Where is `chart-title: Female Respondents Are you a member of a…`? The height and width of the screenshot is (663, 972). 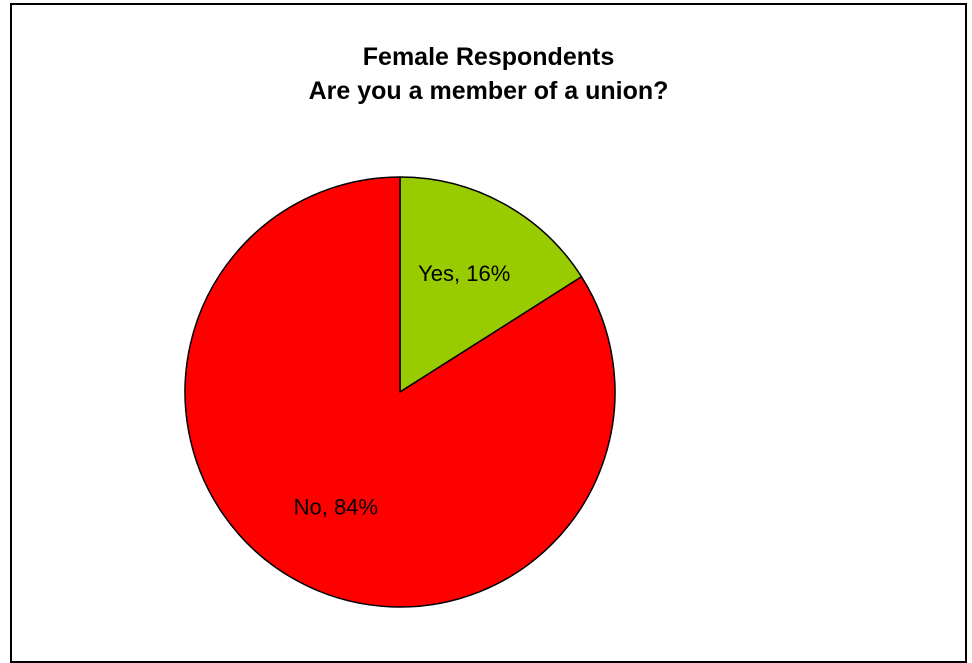
chart-title: Female Respondents Are you a member of a… is located at coordinates (488, 74).